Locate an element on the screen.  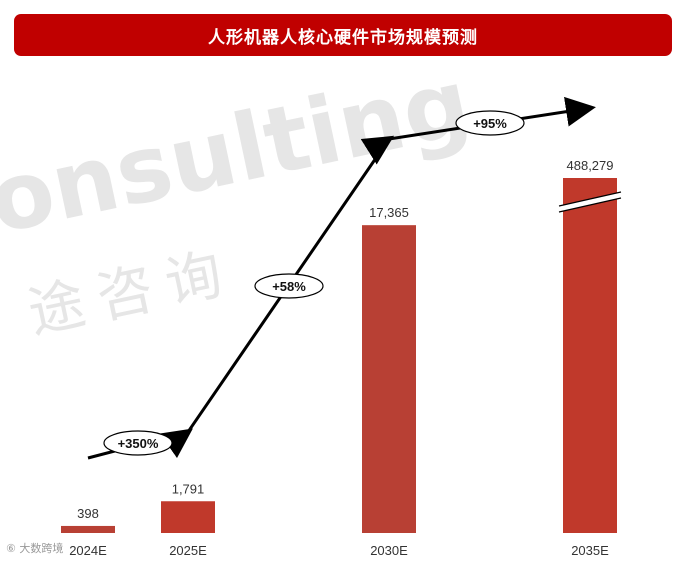
x-tick-2035E: 2035E is located at coordinates (590, 550).